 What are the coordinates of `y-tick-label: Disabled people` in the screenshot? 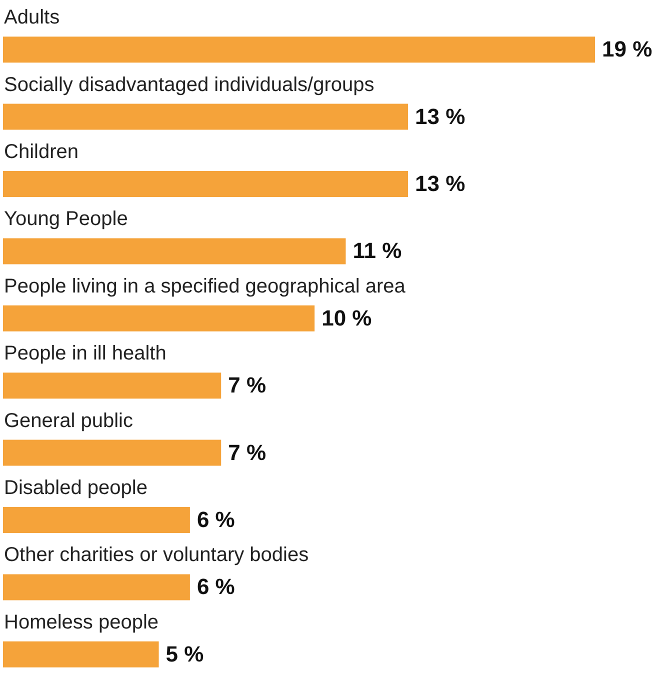 It's located at (76, 488).